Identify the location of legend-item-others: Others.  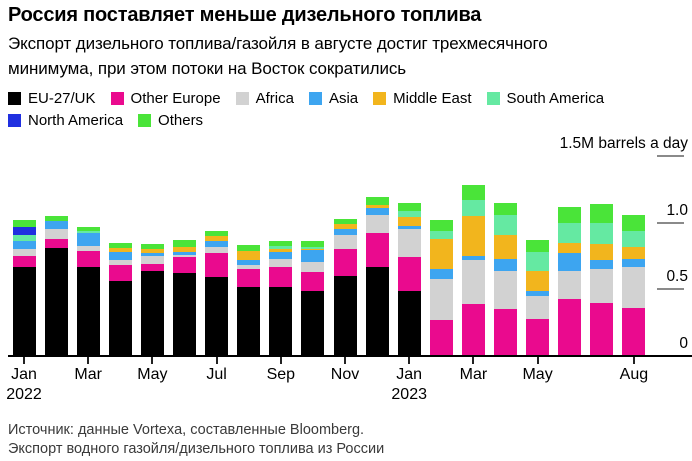
(170, 120).